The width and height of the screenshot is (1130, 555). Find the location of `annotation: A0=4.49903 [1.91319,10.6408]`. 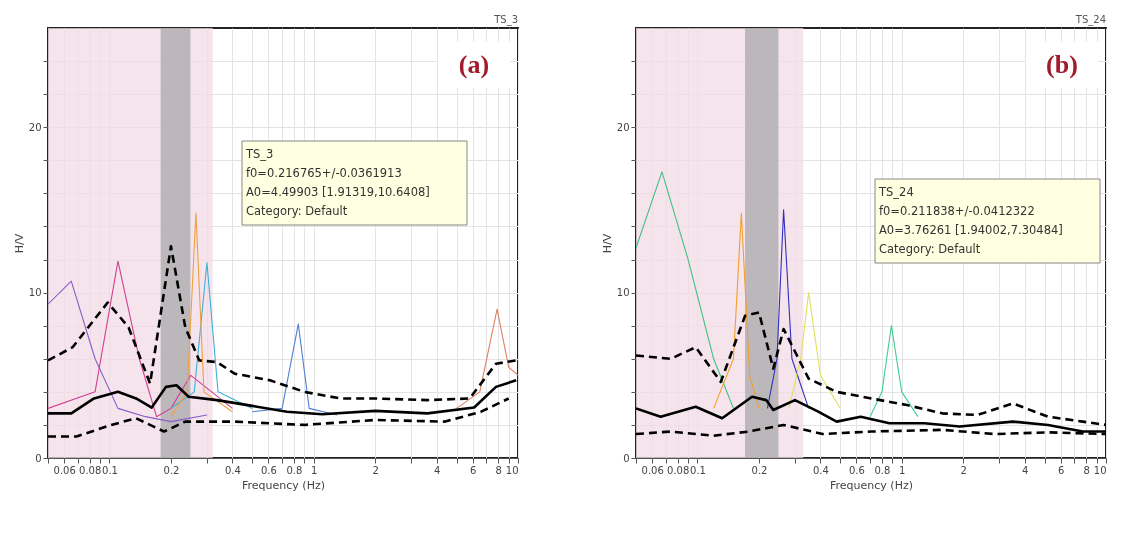

annotation: A0=4.49903 [1.91319,10.6408] is located at coordinates (338, 192).